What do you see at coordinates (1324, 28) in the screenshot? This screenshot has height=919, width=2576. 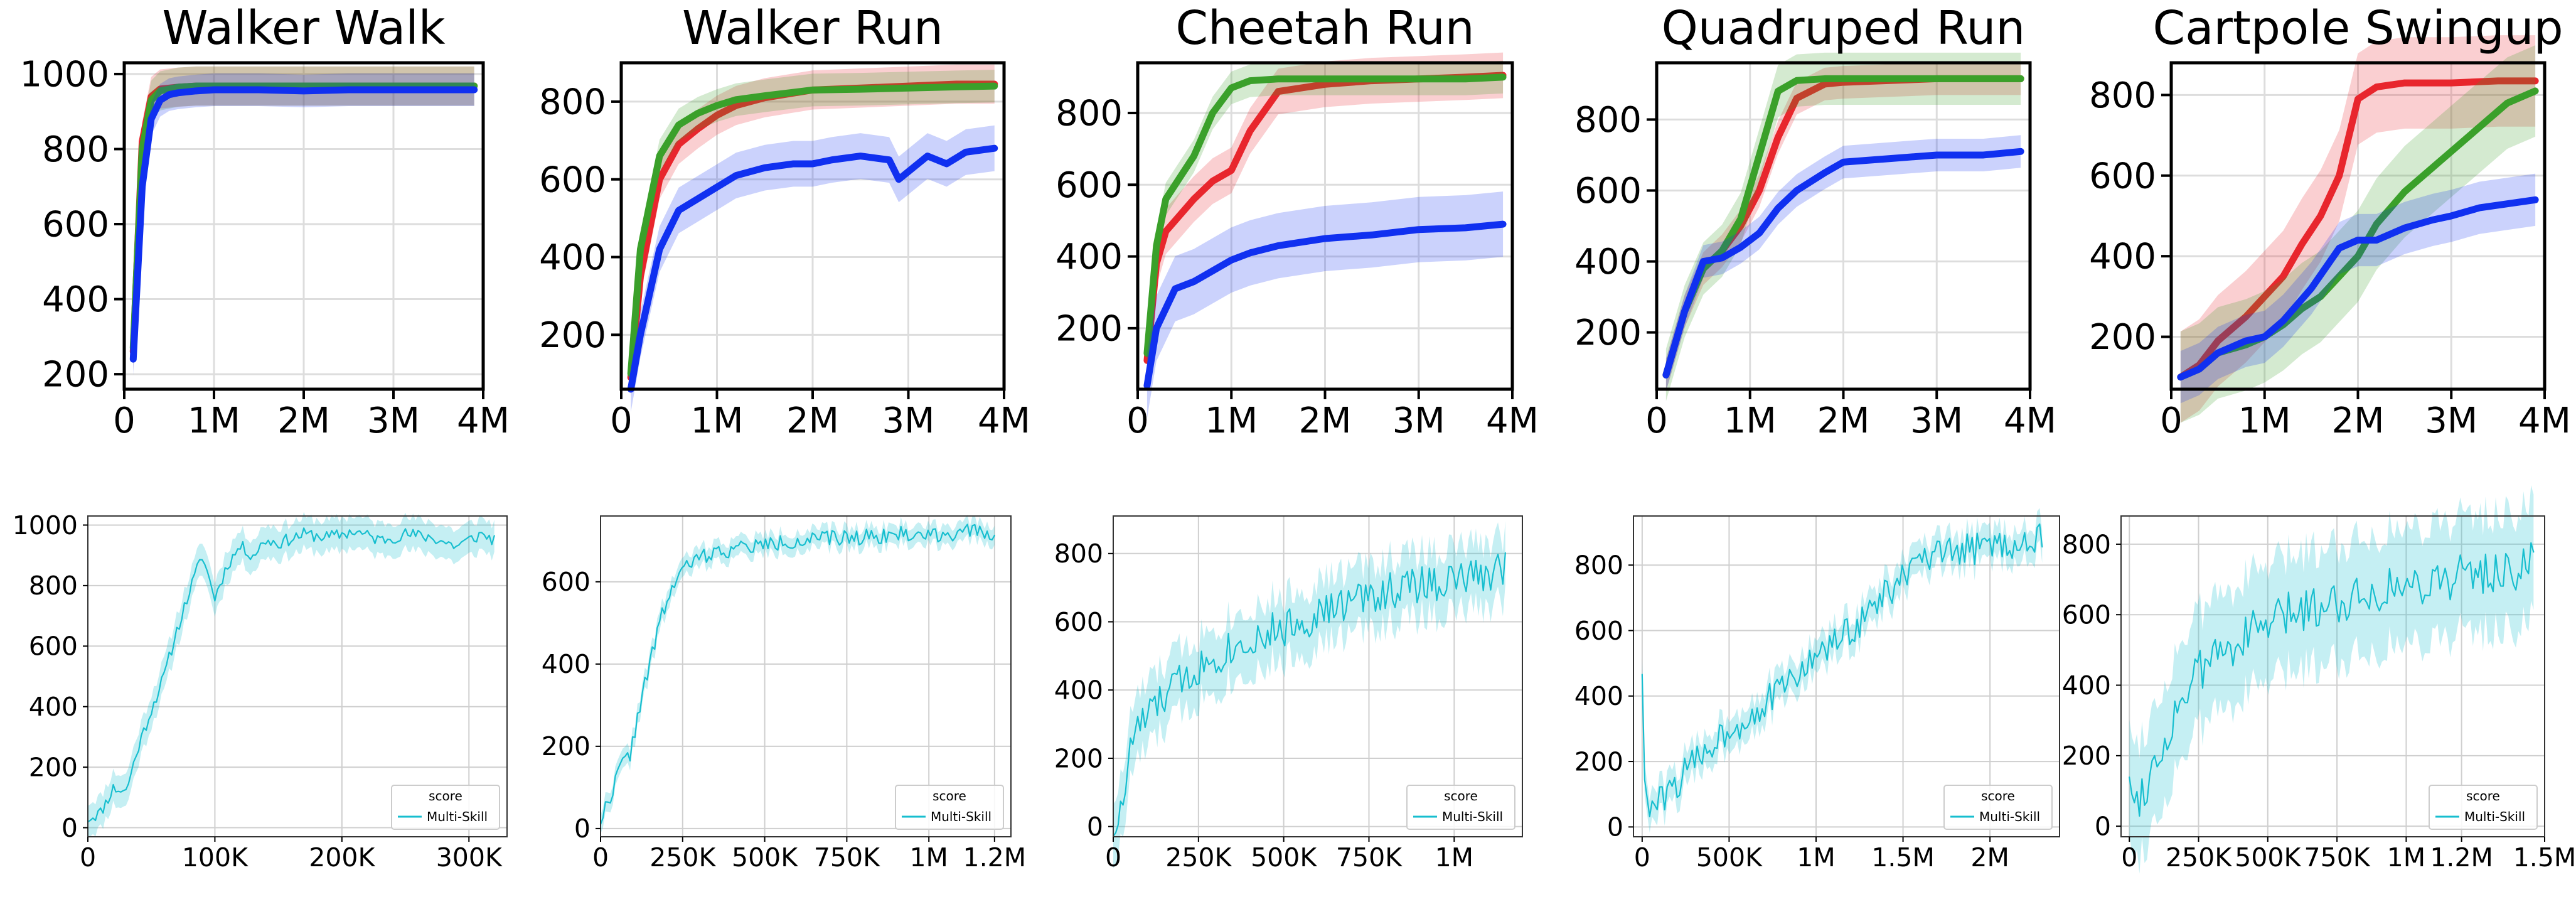 I see `chart-title: Cheetah Run` at bounding box center [1324, 28].